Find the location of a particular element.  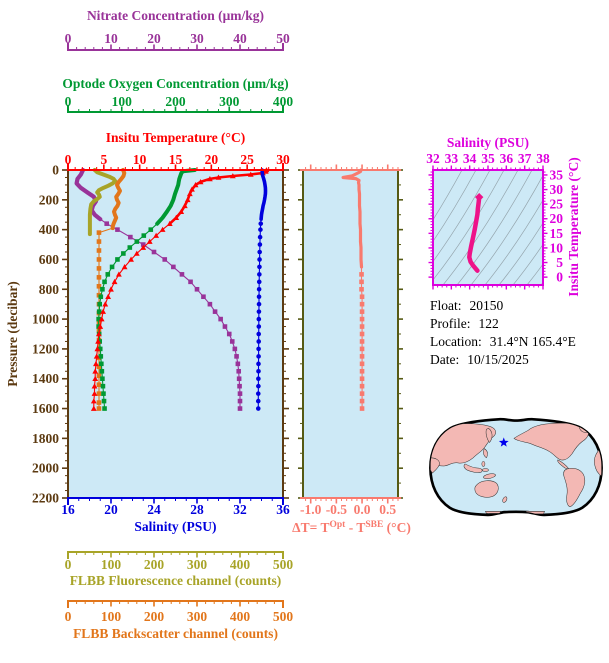

svg-text: Pressure (decibar) is located at coordinates (12, 334).